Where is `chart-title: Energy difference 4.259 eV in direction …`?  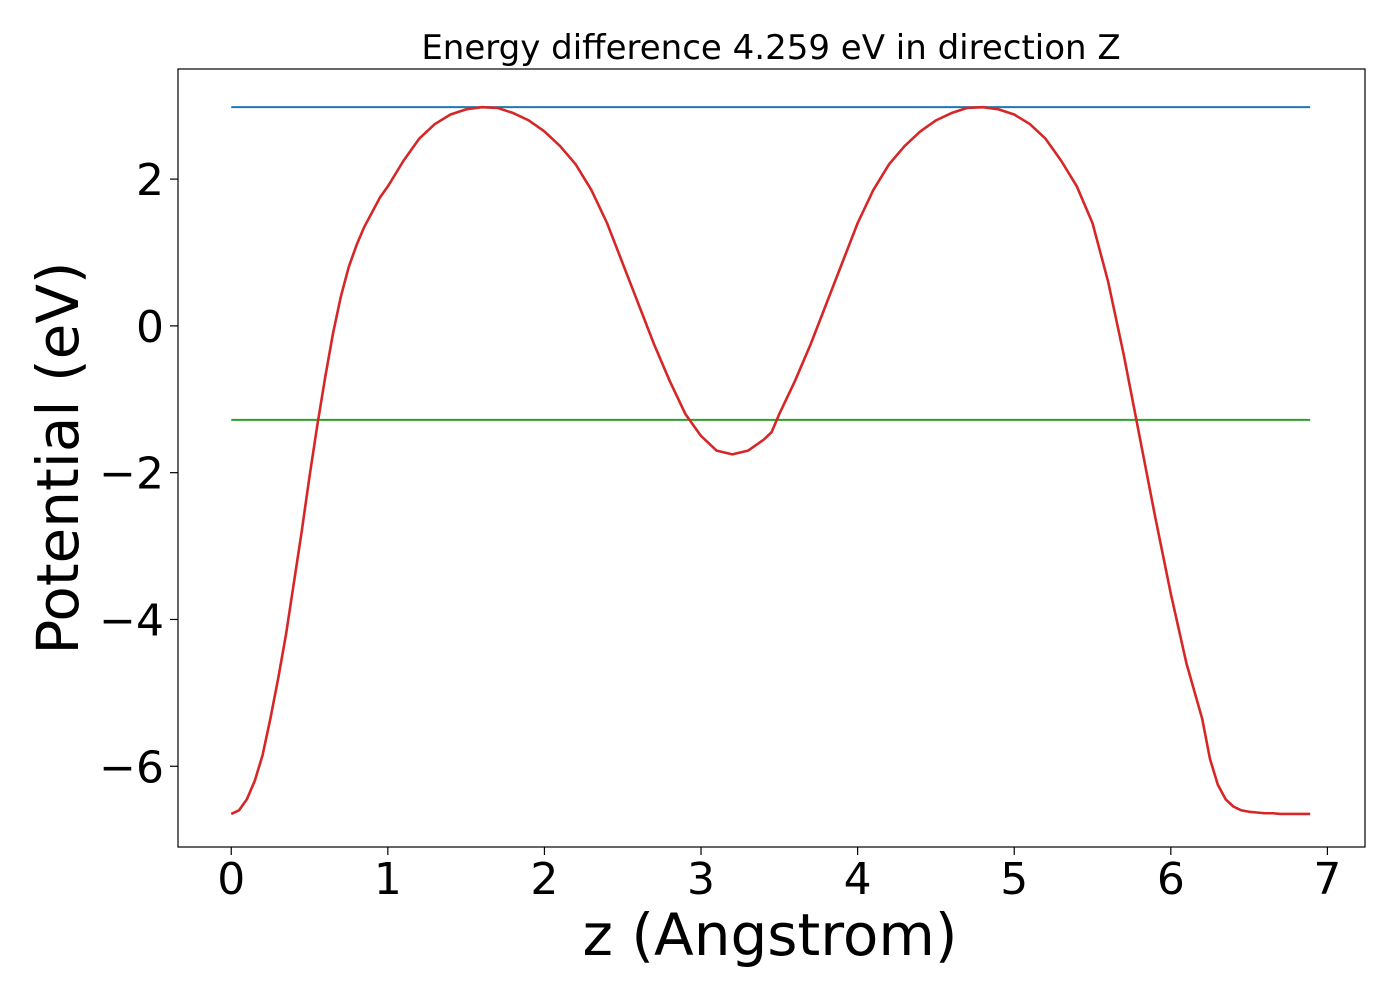 chart-title: Energy difference 4.259 eV in direction … is located at coordinates (770, 48).